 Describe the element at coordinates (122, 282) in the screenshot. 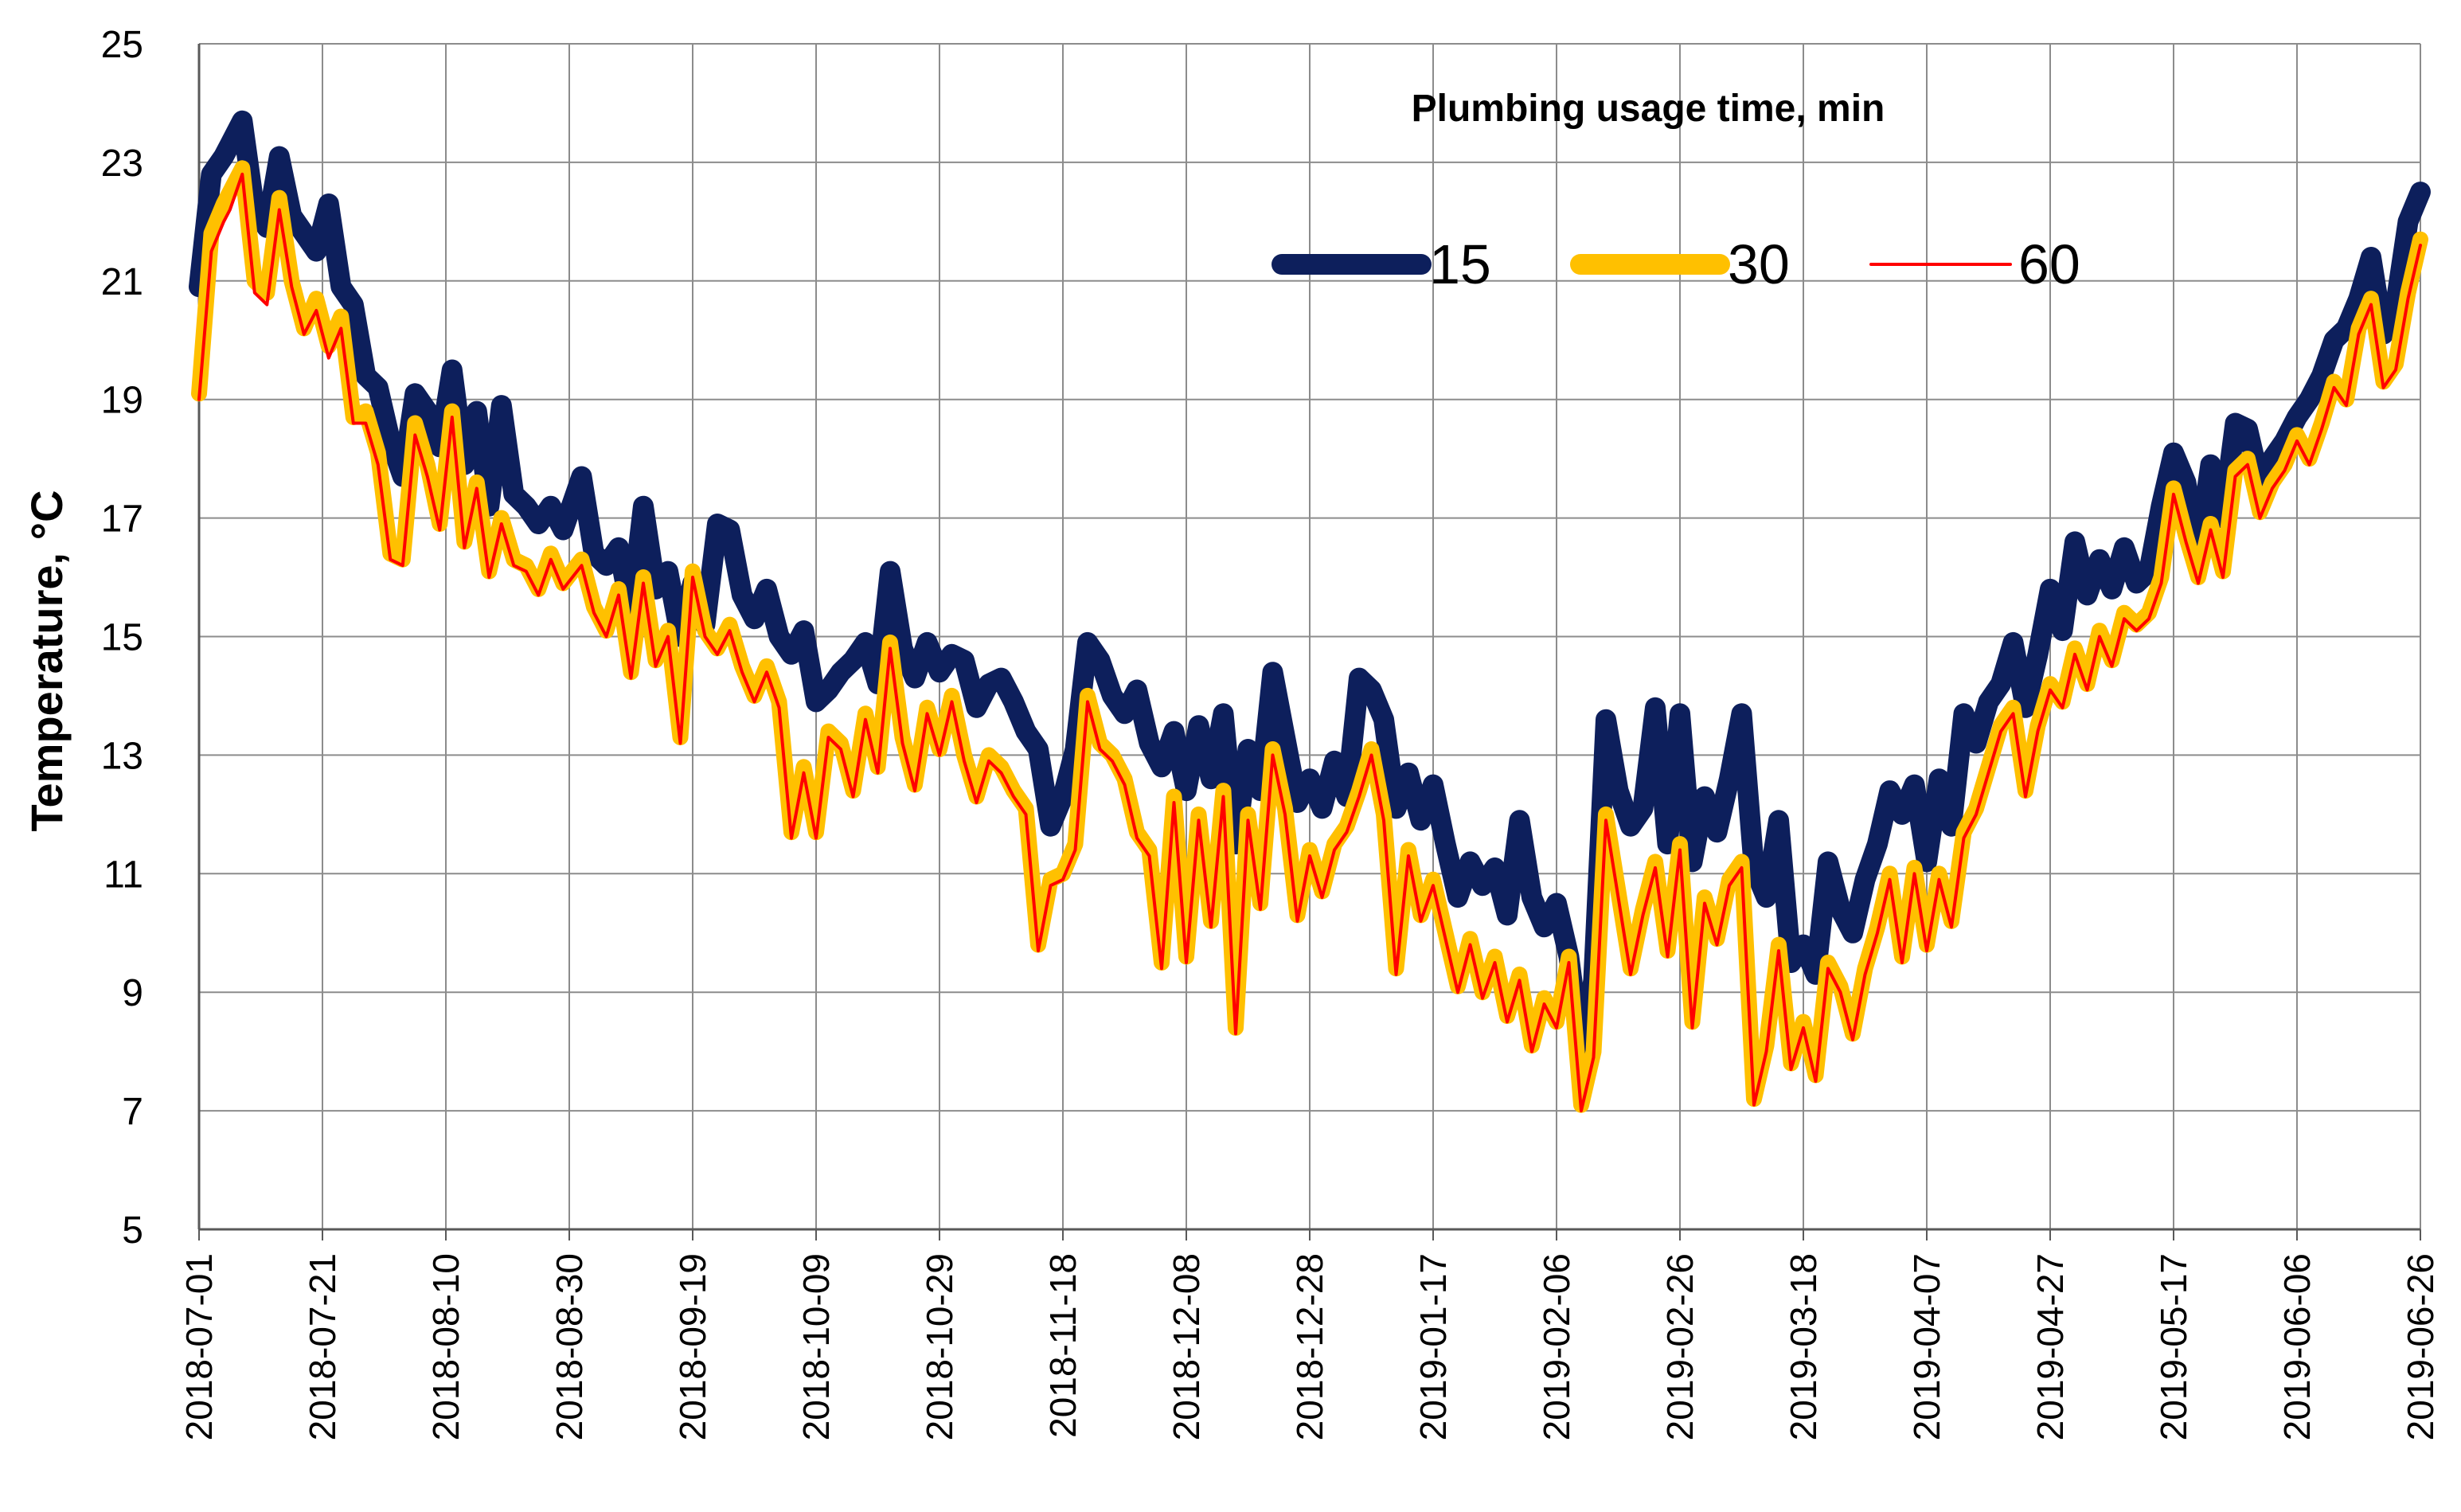

I see `y-tick-label: 21` at that location.